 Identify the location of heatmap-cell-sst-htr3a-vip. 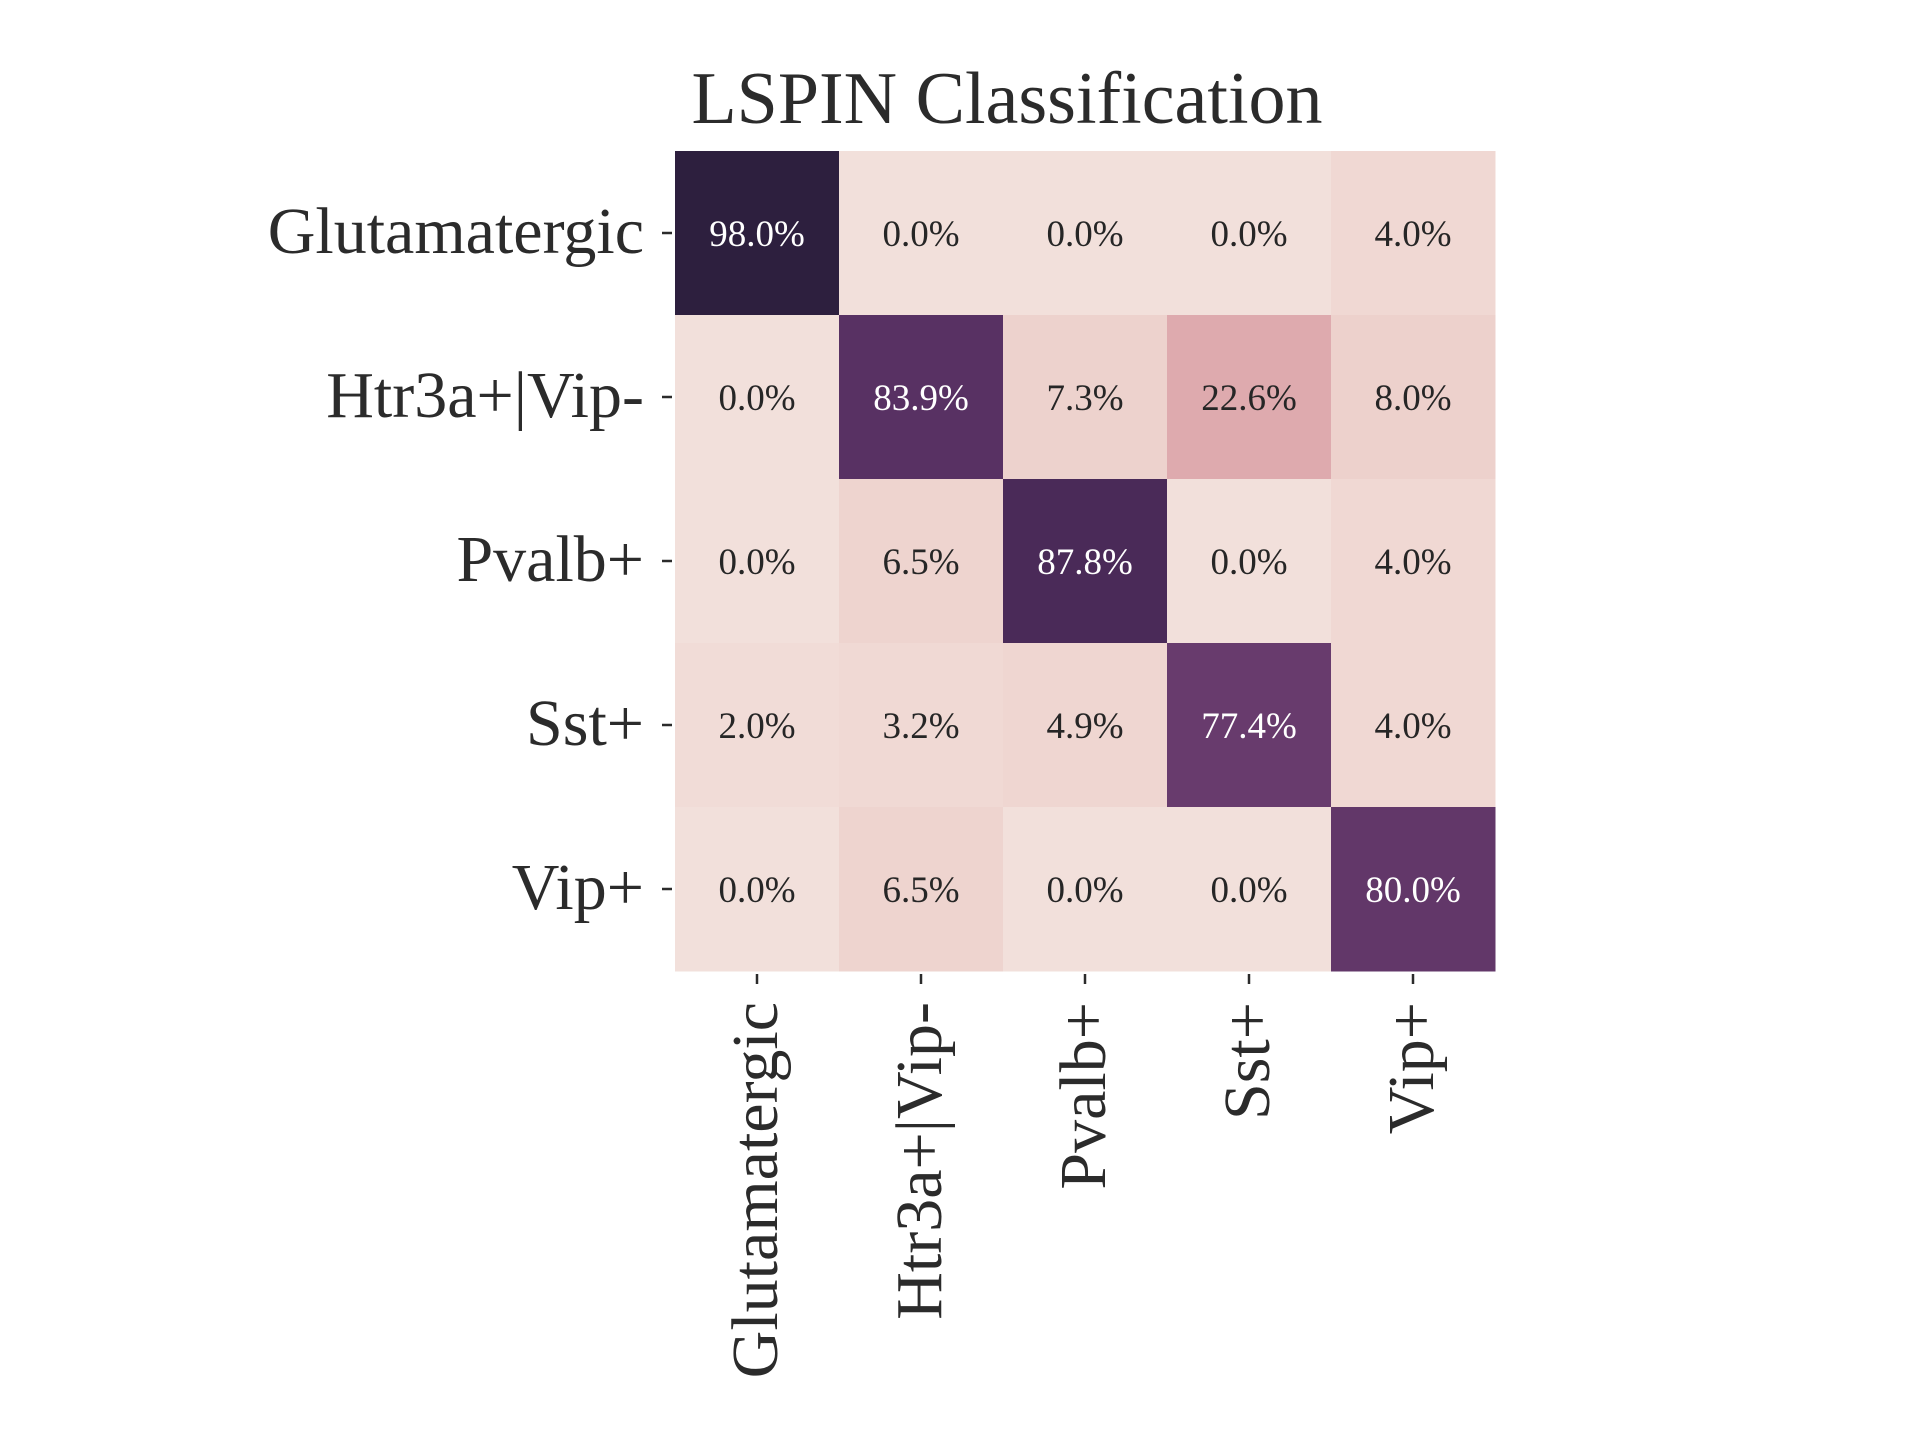
(921, 725).